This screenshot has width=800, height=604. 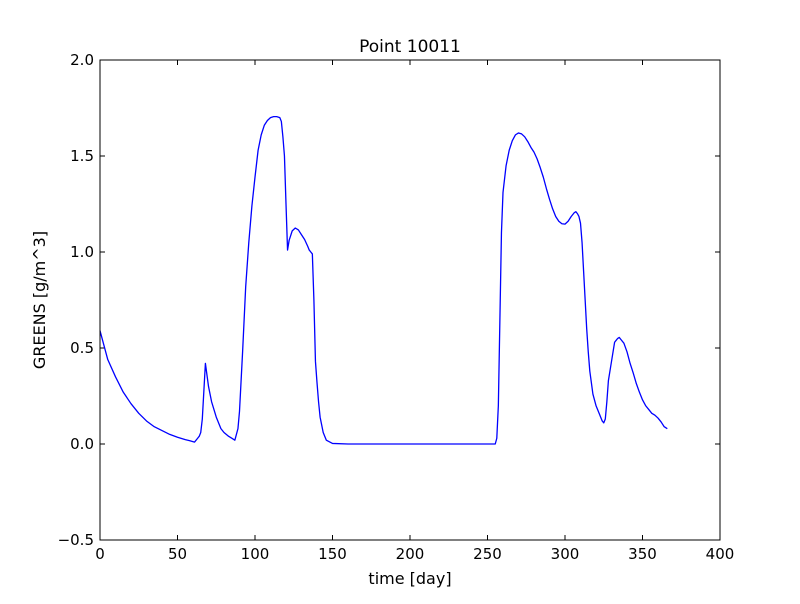 I want to click on x-tick-label: 300, so click(x=565, y=554).